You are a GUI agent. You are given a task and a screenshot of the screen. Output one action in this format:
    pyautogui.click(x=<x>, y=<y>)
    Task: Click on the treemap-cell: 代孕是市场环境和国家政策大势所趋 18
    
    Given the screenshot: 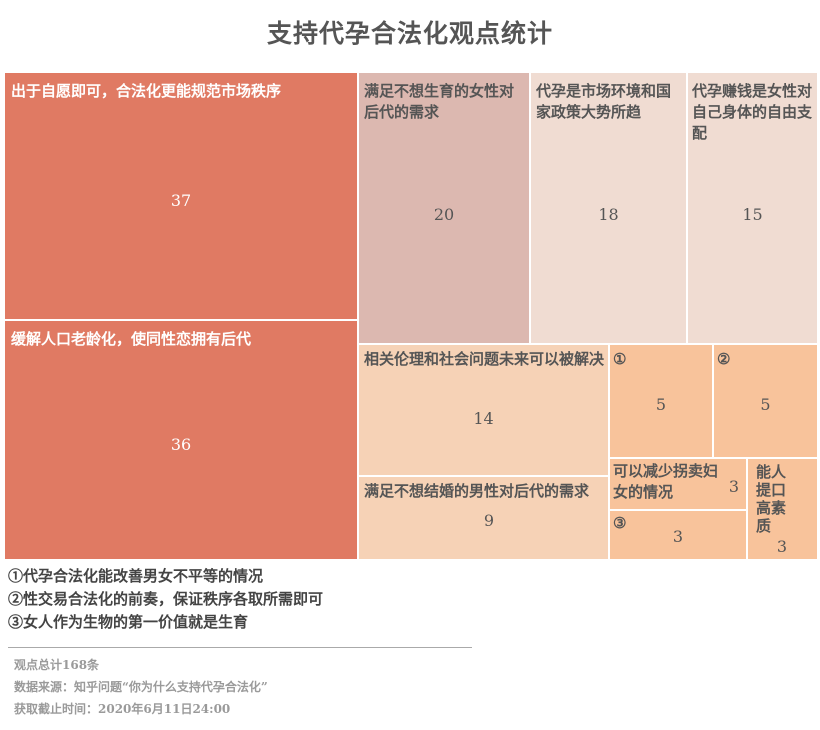 What is the action you would take?
    pyautogui.click(x=608, y=208)
    